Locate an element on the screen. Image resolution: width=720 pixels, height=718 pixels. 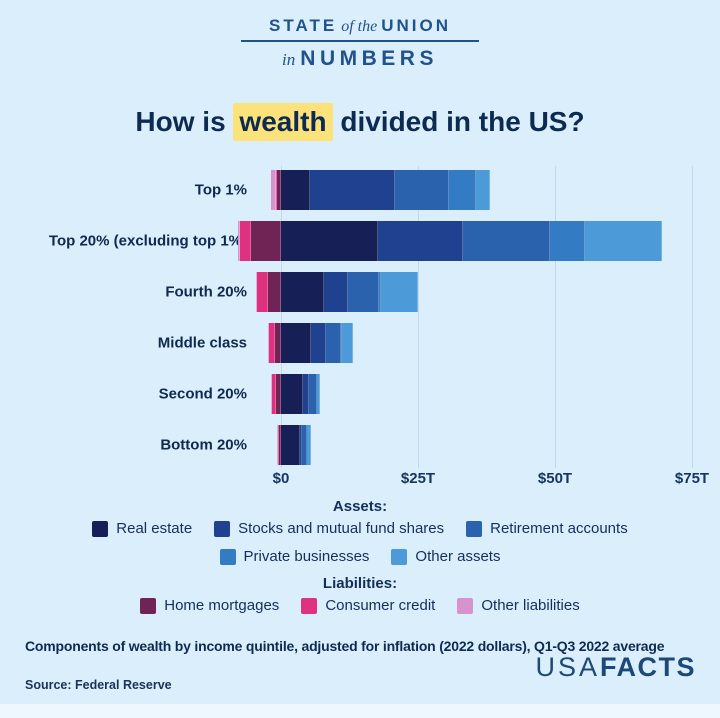
category-label-top-20-excluding-top-1: Top 20% (excluding top 1%) is located at coordinates (147, 241).